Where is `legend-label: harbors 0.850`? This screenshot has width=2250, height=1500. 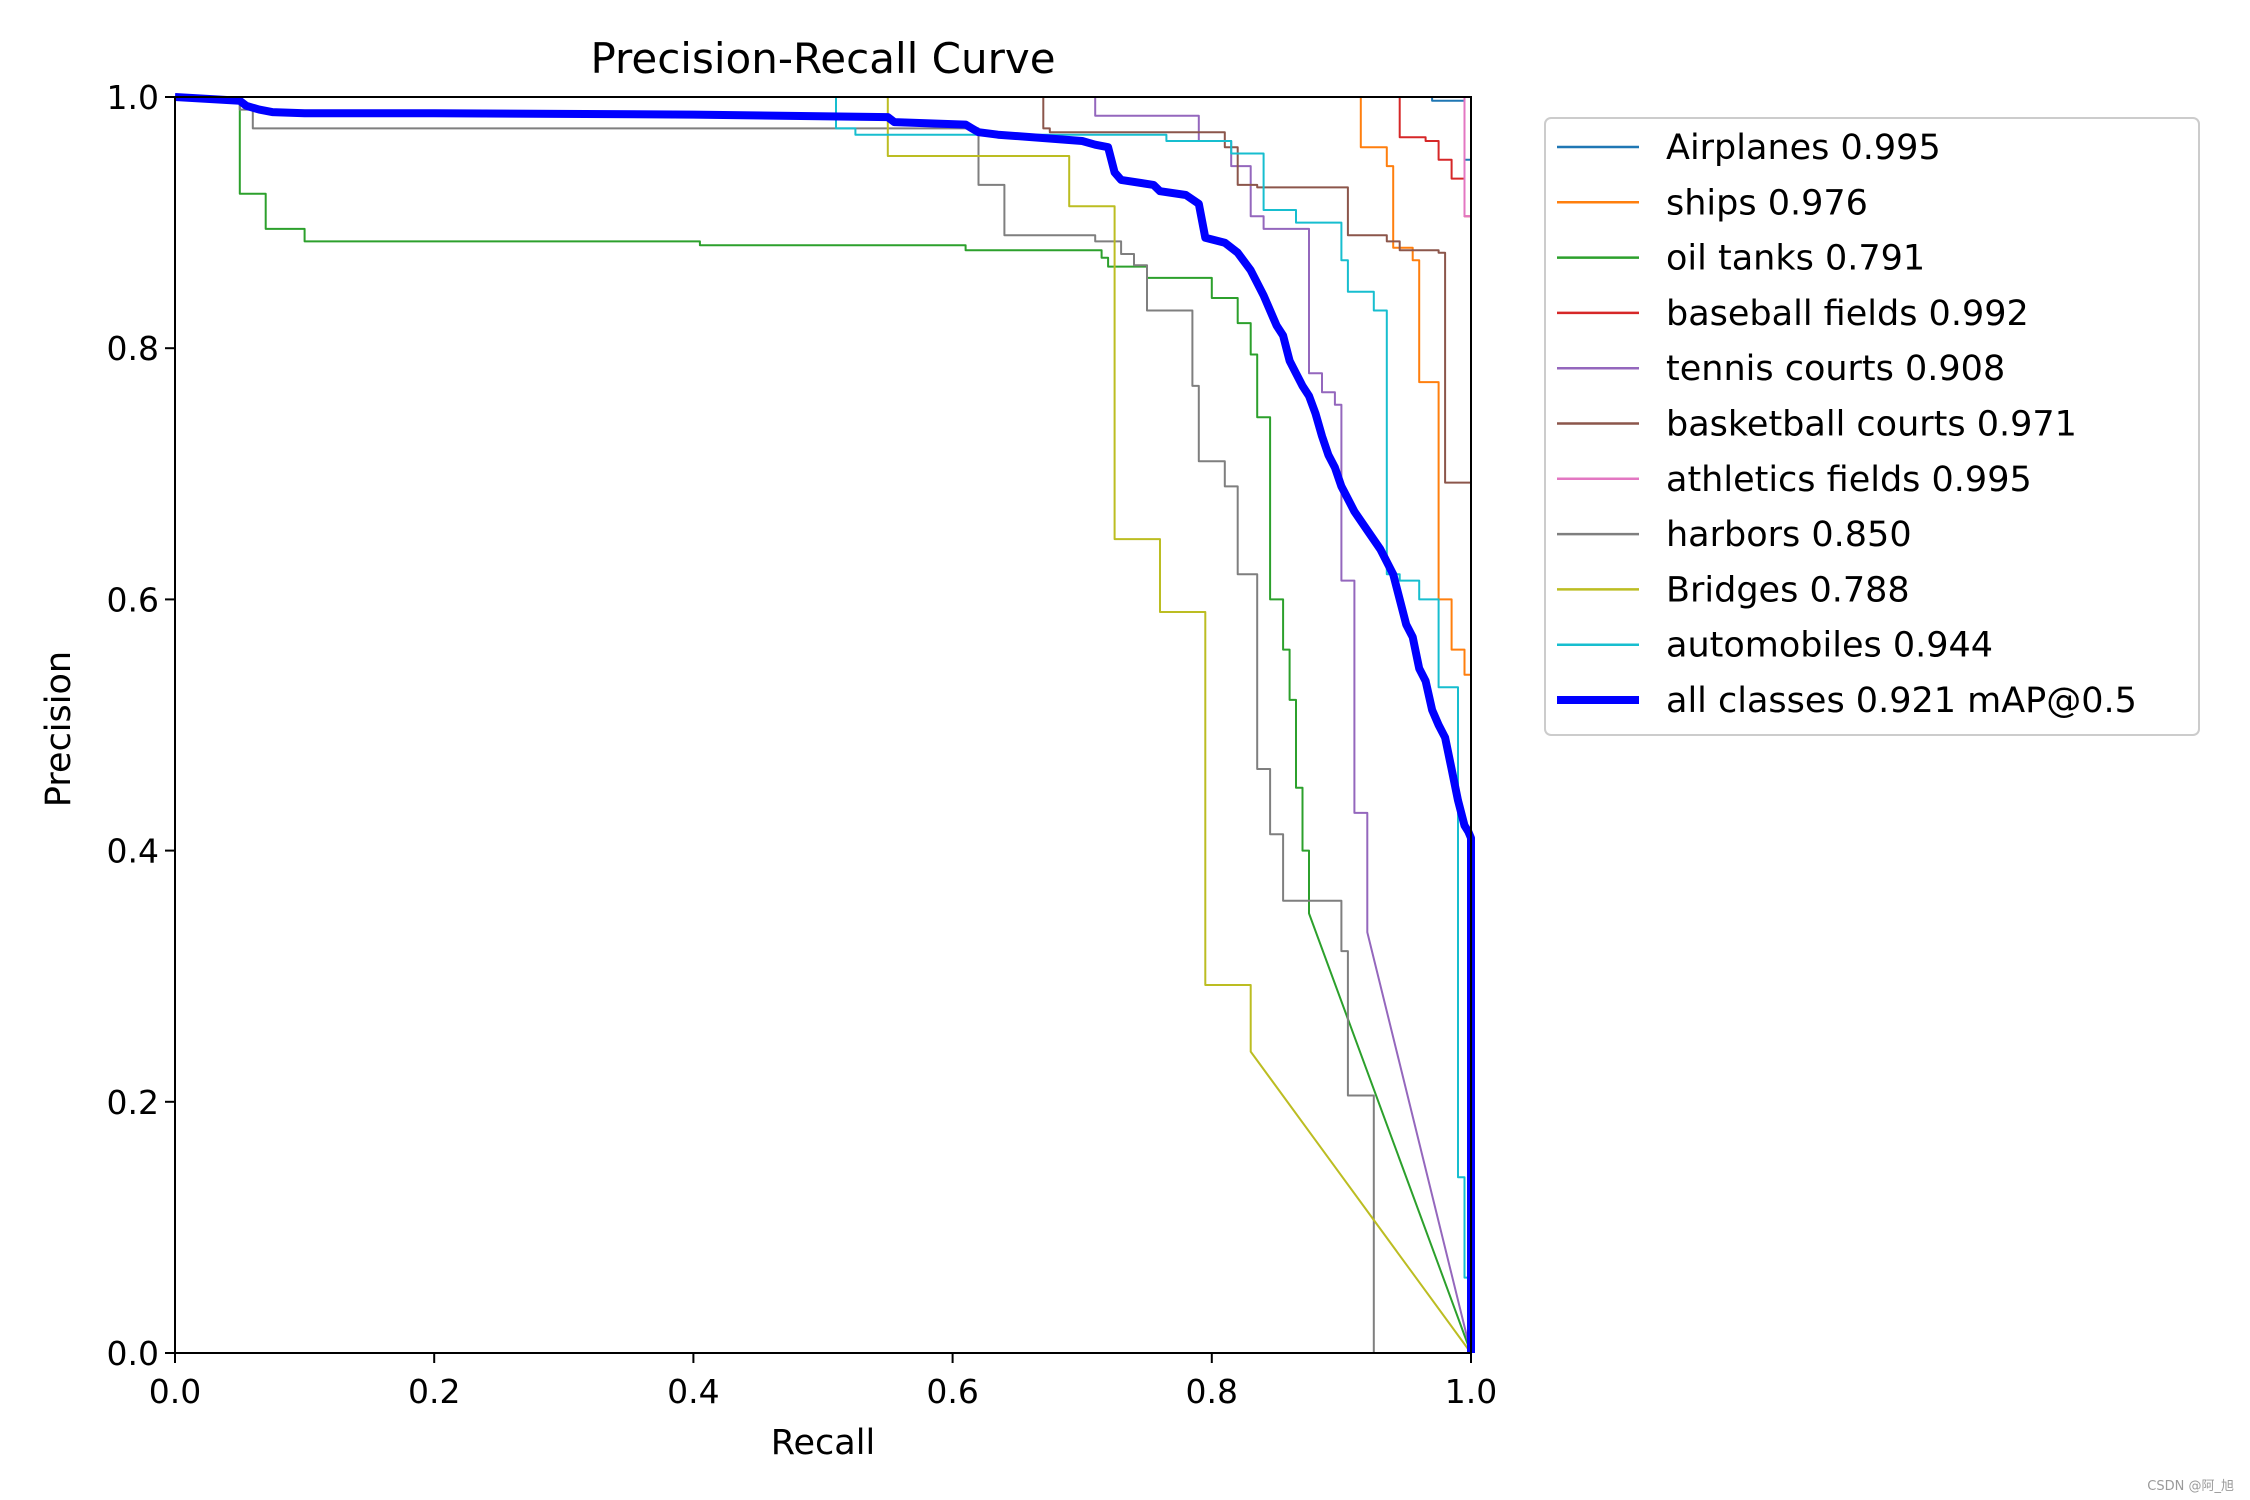 legend-label: harbors 0.850 is located at coordinates (1789, 535).